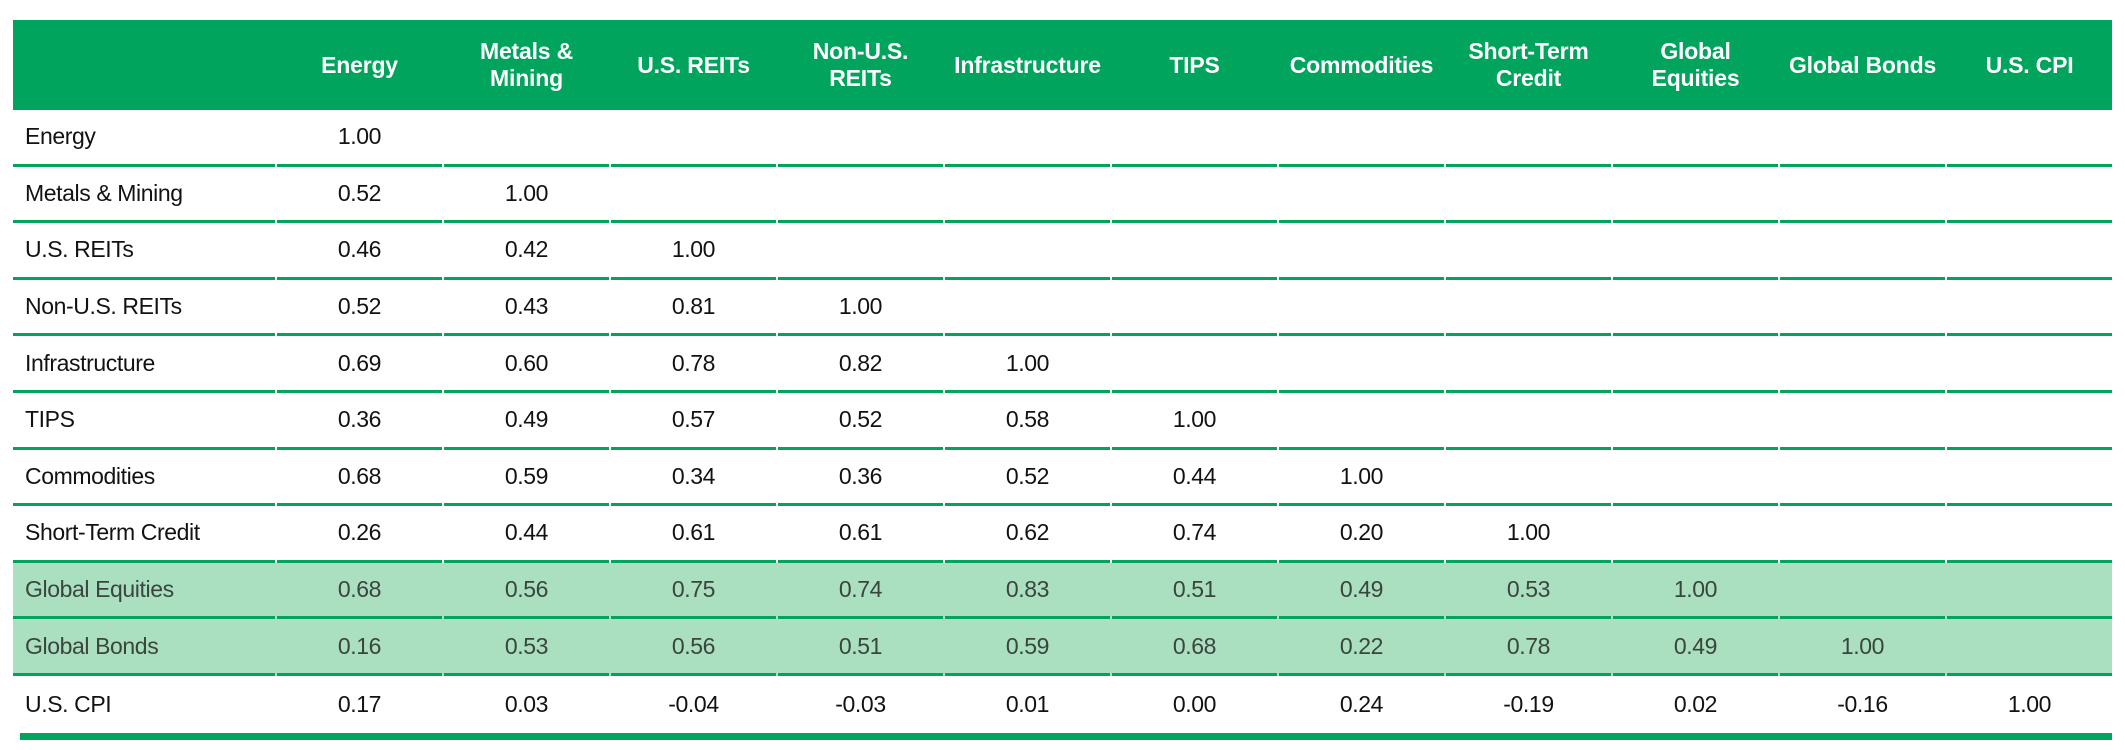 Image resolution: width=2125 pixels, height=750 pixels. Describe the element at coordinates (144, 647) in the screenshot. I see `row-label: Global Bonds` at that location.